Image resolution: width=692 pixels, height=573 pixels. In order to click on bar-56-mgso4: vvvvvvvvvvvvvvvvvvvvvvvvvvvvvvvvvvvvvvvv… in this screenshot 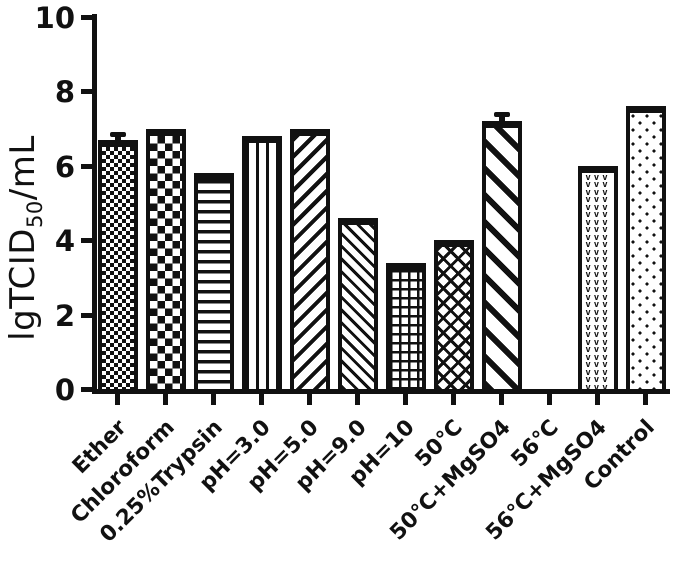, I will do `click(598, 279)`.